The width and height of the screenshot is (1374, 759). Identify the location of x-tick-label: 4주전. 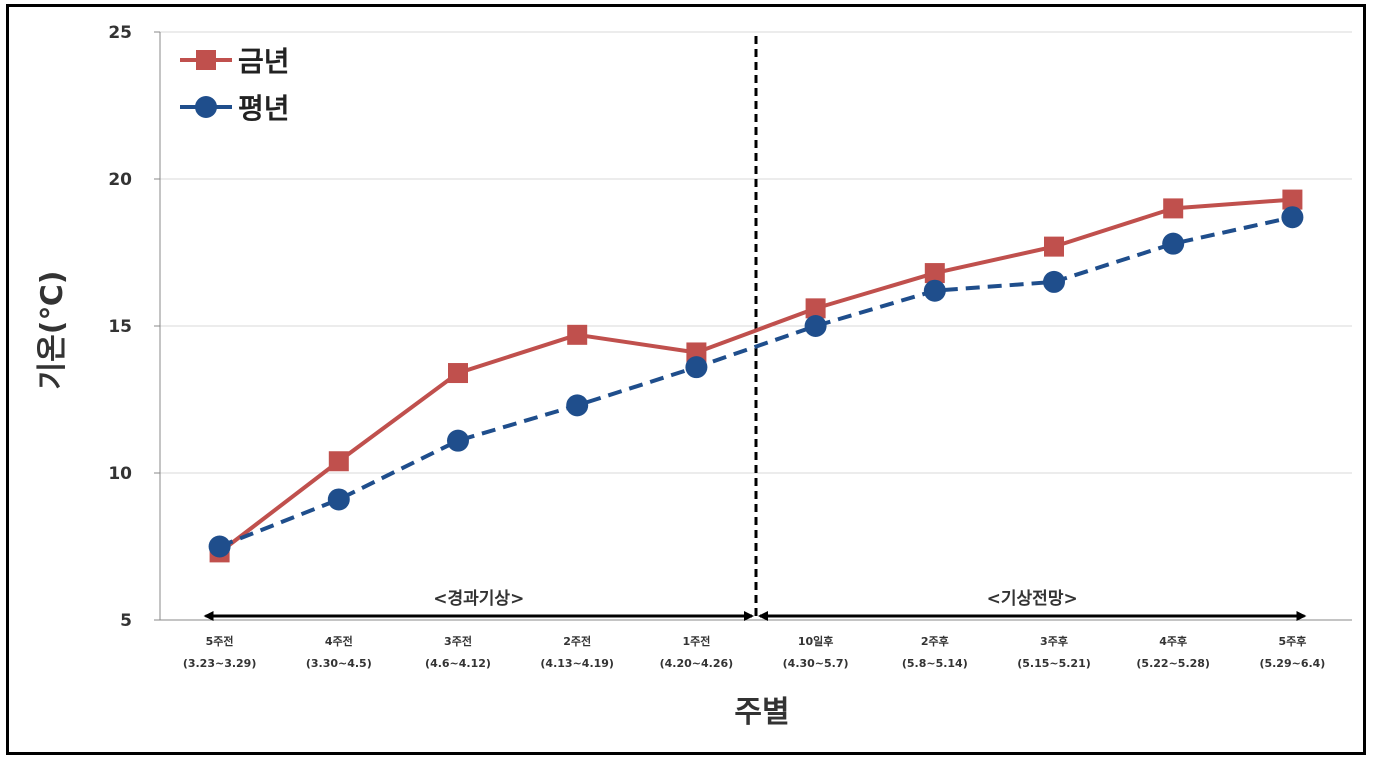
(339, 641).